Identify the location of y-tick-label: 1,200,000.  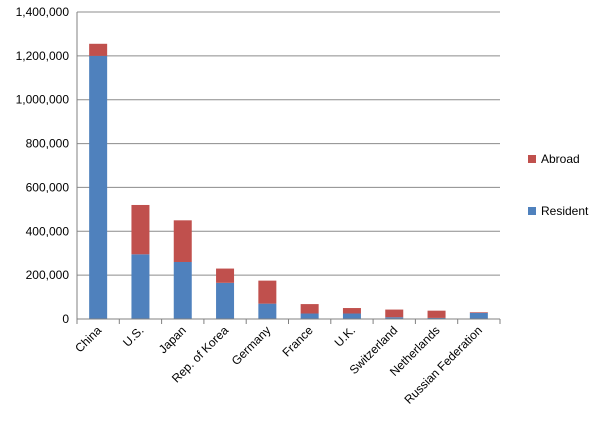
(43, 56).